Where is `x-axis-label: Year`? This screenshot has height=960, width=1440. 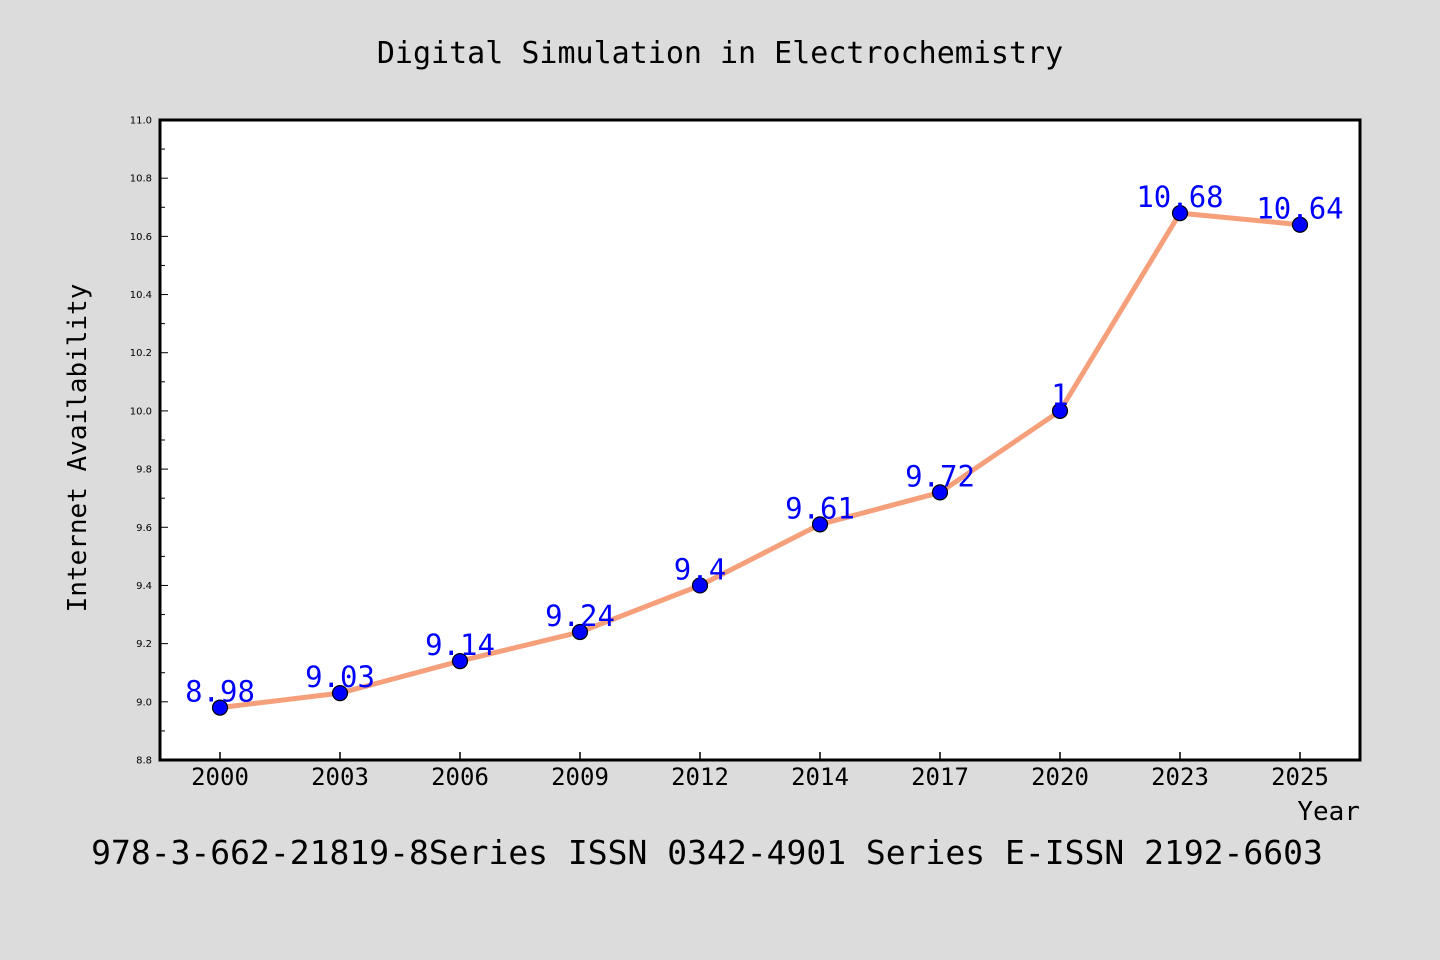
x-axis-label: Year is located at coordinates (1328, 812).